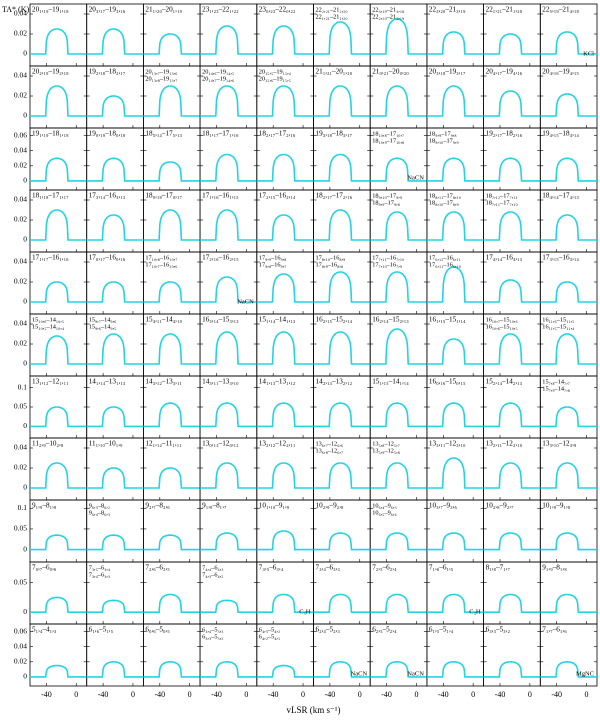  I want to click on transition-label: 17₁,₁₆–16₁,₁₅, so click(220, 196).